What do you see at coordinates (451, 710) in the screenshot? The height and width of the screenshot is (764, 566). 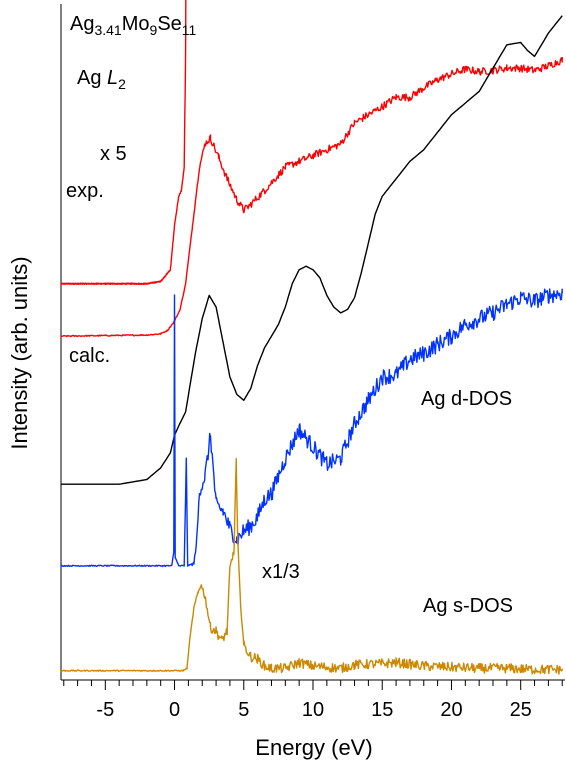 I see `x-tick-label: 20` at bounding box center [451, 710].